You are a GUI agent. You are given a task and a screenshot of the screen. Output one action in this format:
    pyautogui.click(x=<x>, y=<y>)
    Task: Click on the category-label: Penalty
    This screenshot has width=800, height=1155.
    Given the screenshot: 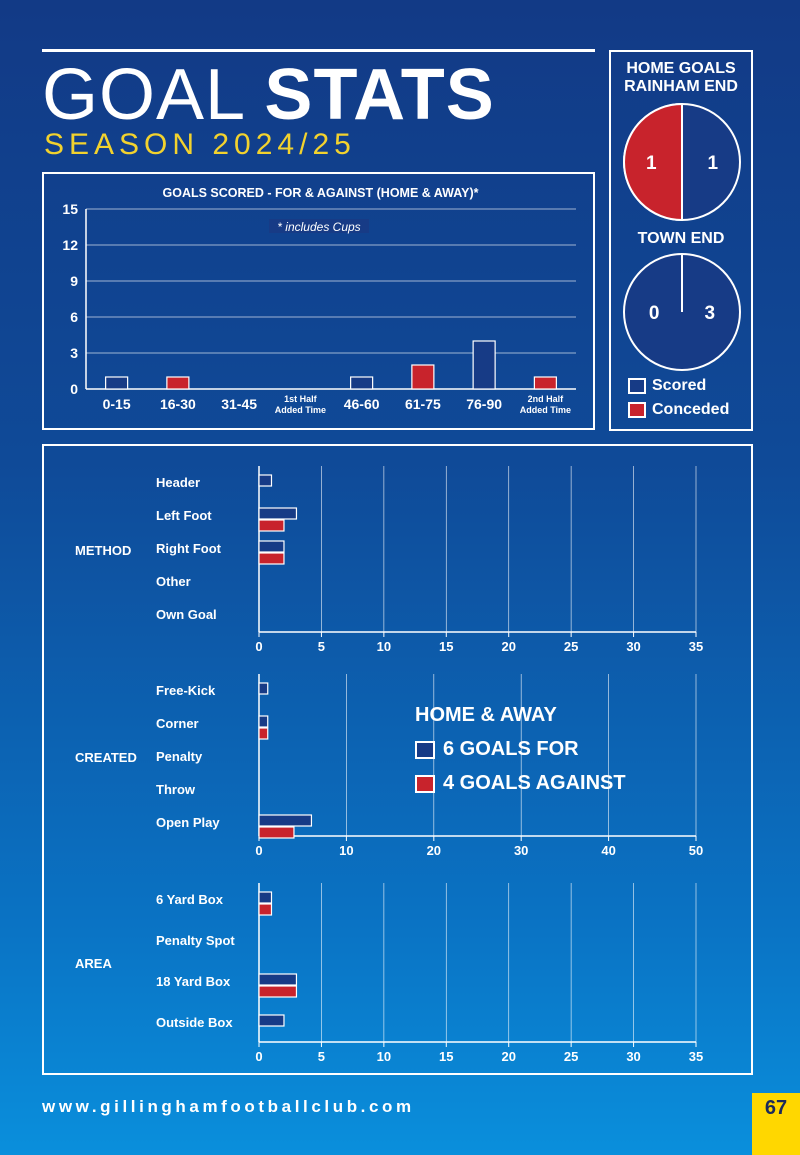 What is the action you would take?
    pyautogui.click(x=179, y=756)
    